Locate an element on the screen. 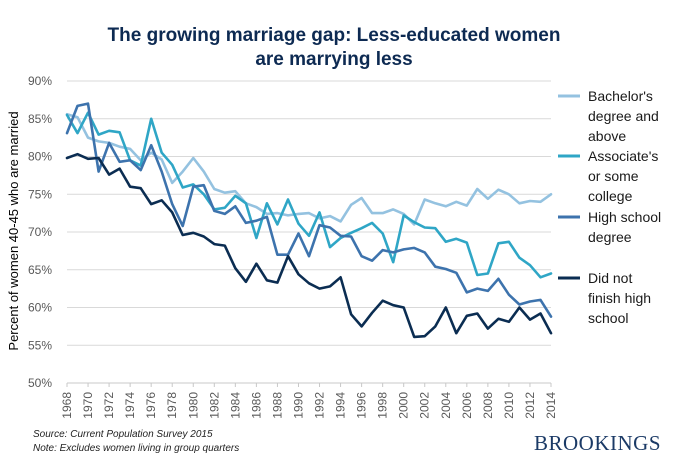 This screenshot has height=462, width=676. x-tick-label: 2004 is located at coordinates (446, 405).